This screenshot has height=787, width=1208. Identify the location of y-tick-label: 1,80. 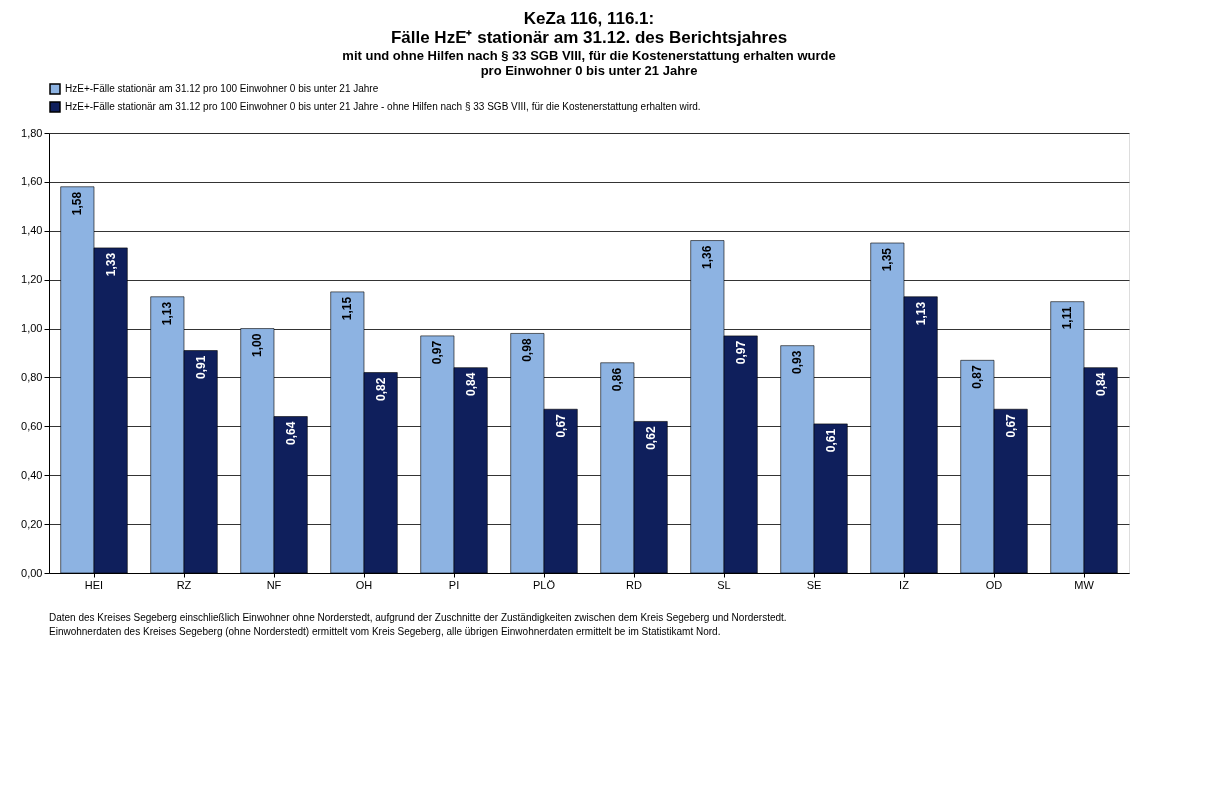
(32, 132).